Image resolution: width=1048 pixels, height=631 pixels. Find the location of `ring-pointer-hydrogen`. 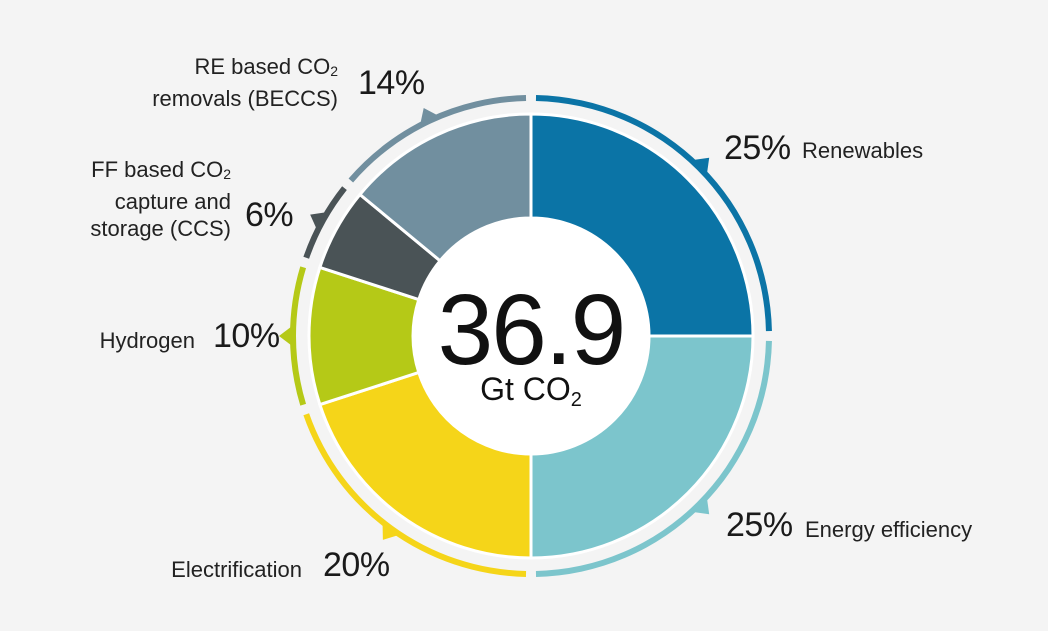

ring-pointer-hydrogen is located at coordinates (285, 336).